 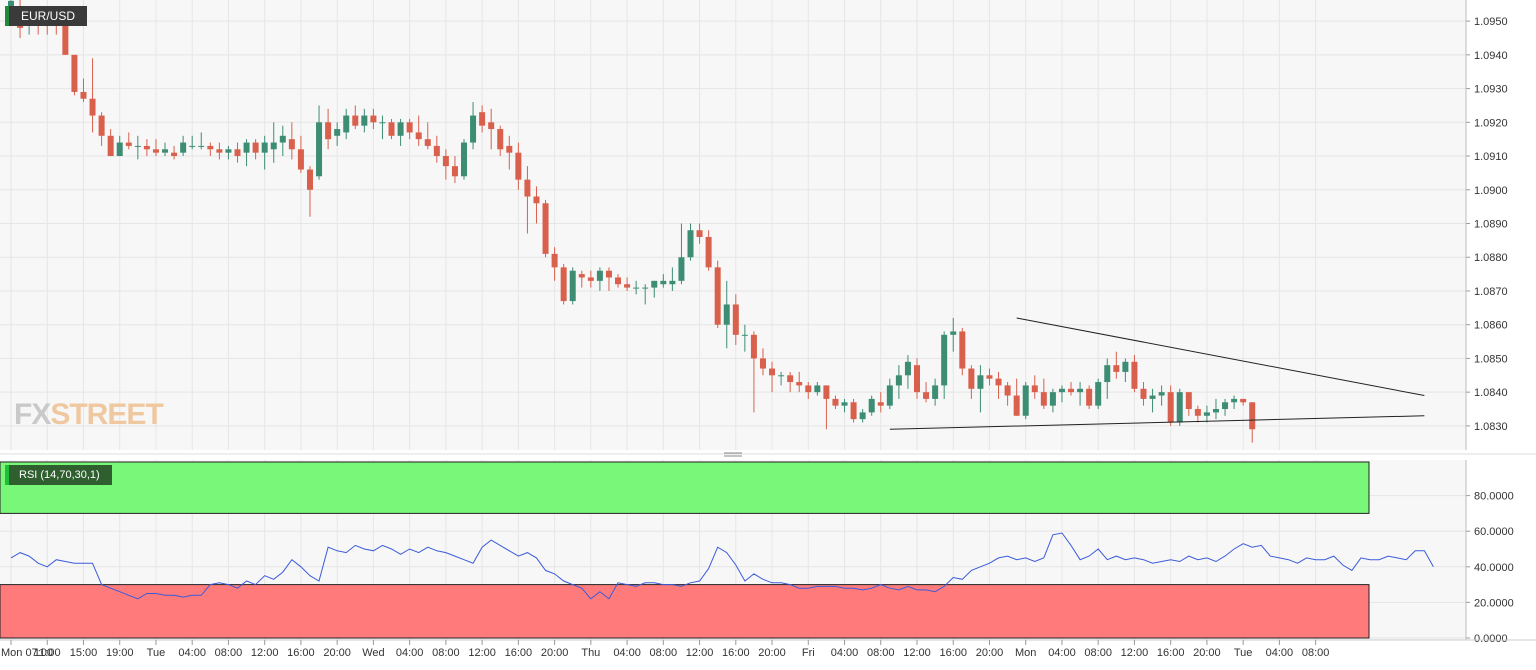 I want to click on time-tick-label: Mon 07:00, so click(x=27, y=653).